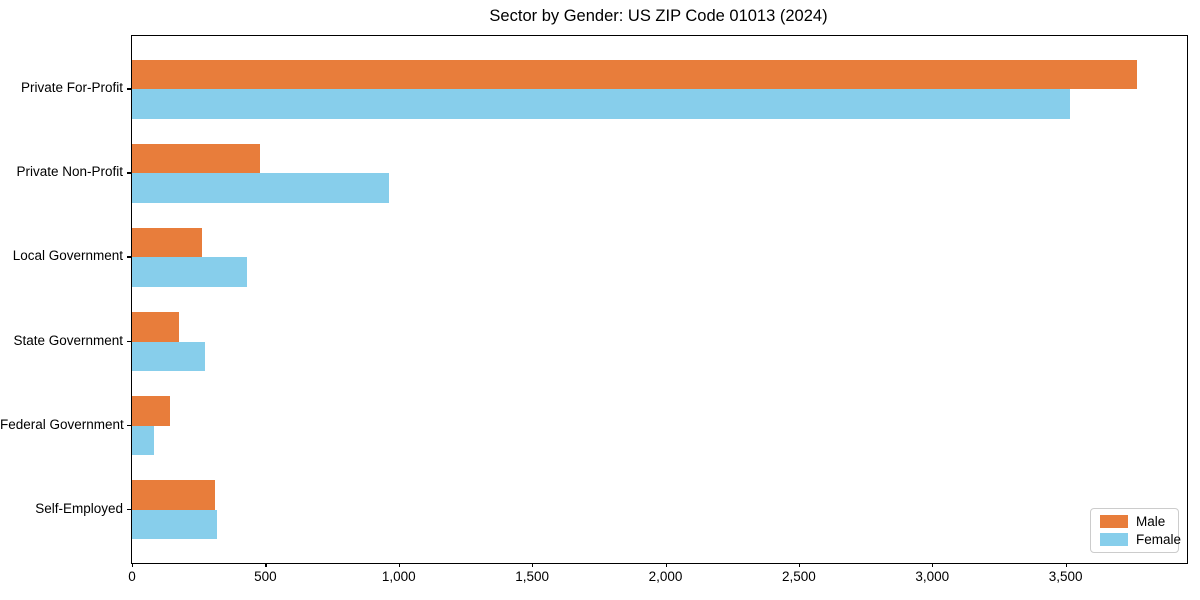 The image size is (1200, 600). I want to click on bar-male-local-government, so click(167, 243).